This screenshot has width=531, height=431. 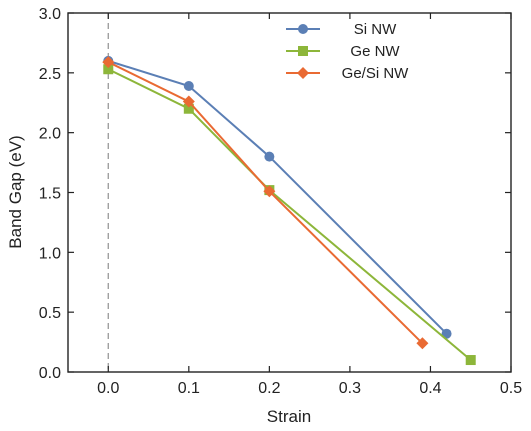 What do you see at coordinates (15, 191) in the screenshot?
I see `y-axis-label: Band Gap (eV)` at bounding box center [15, 191].